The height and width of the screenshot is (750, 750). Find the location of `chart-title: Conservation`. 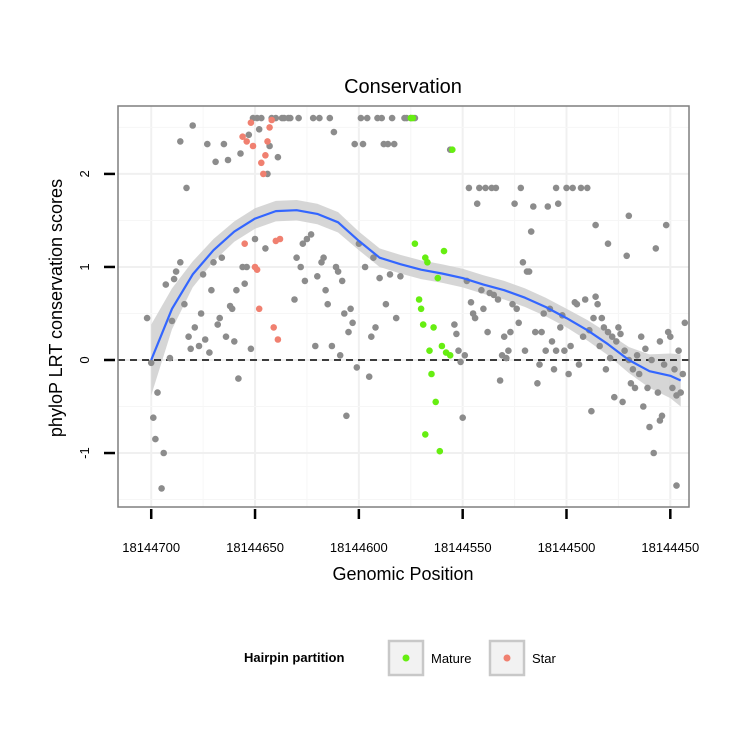

chart-title: Conservation is located at coordinates (403, 87).